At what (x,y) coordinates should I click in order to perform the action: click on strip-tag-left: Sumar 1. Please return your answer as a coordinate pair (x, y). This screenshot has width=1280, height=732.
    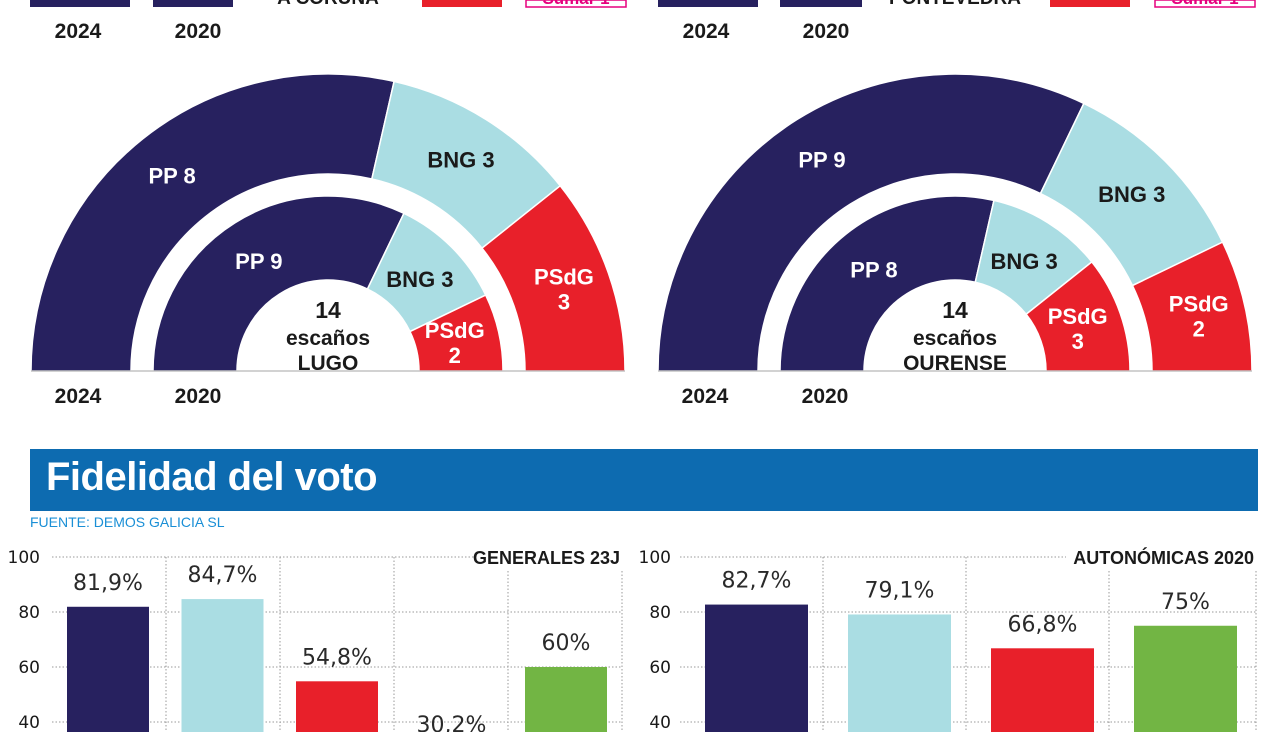
    Looking at the image, I should click on (575, 4).